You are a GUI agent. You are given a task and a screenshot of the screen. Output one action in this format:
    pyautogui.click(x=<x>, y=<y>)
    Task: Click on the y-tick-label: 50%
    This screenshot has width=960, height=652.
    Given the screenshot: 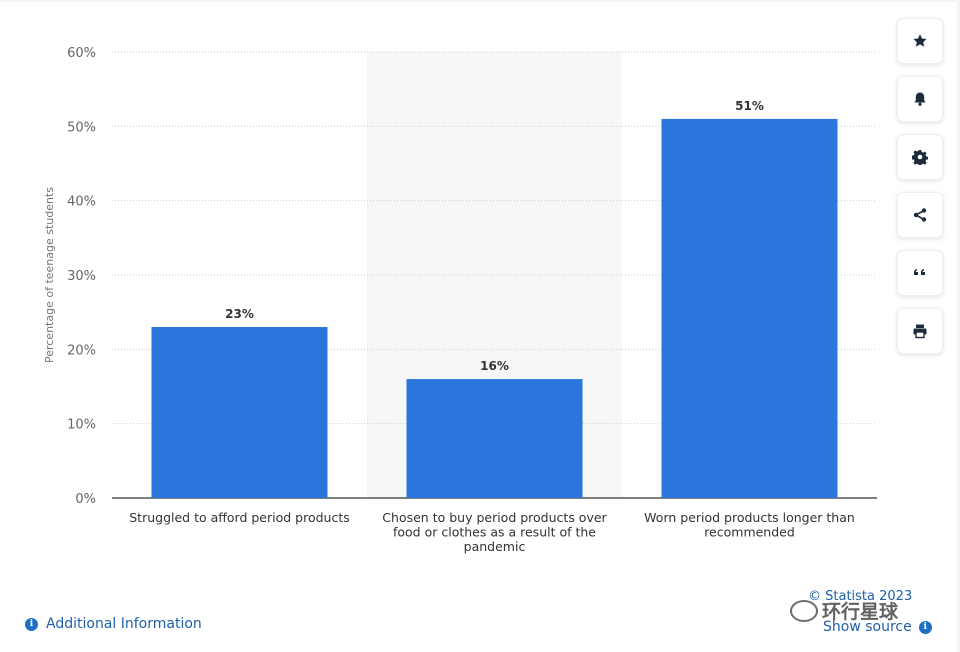 What is the action you would take?
    pyautogui.click(x=81, y=127)
    